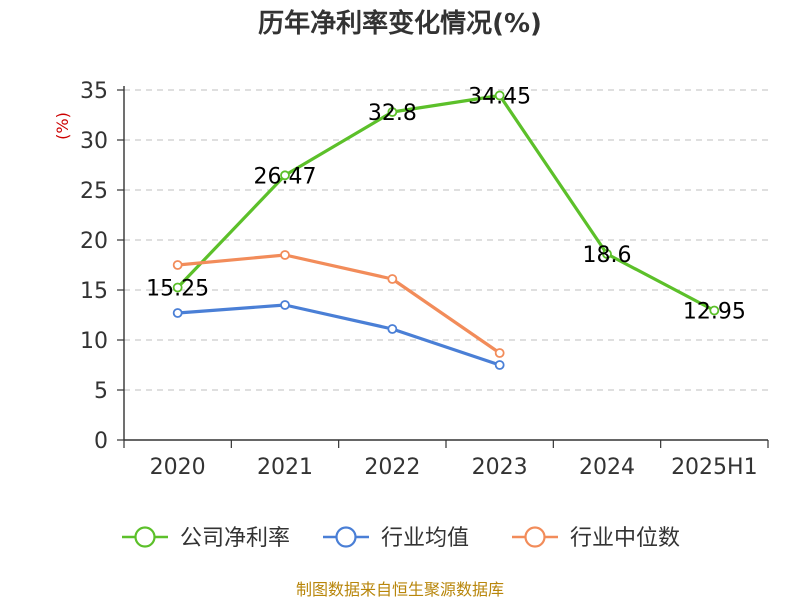 The image size is (800, 600). Describe the element at coordinates (235, 538) in the screenshot. I see `legend-entry: 公司净利率` at that location.